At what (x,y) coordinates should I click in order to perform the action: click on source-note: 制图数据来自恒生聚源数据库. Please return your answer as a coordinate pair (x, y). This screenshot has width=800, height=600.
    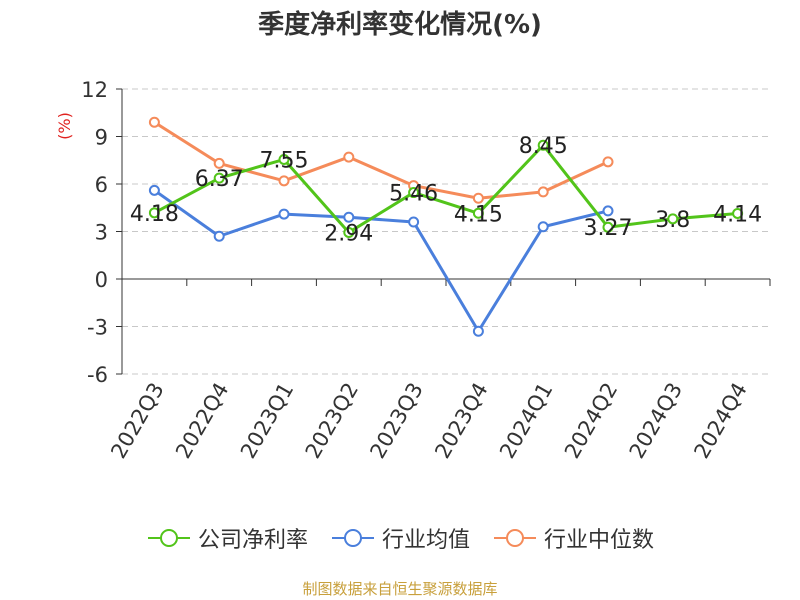
    Looking at the image, I should click on (400, 589).